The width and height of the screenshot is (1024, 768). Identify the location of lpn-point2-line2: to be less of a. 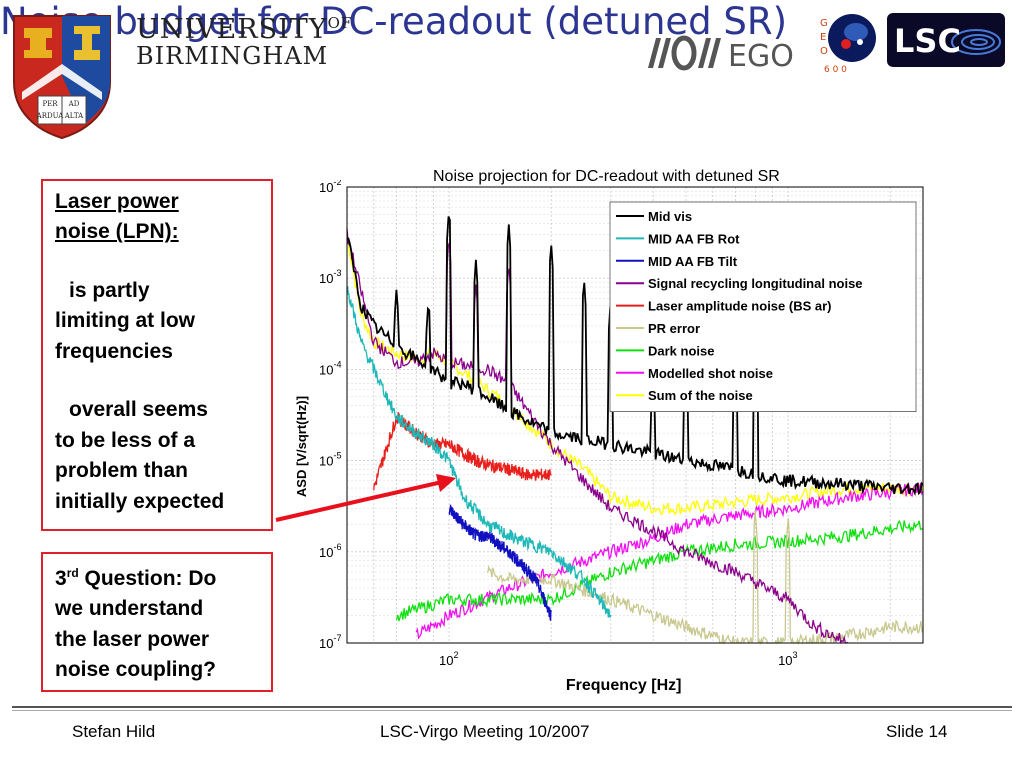
(125, 440).